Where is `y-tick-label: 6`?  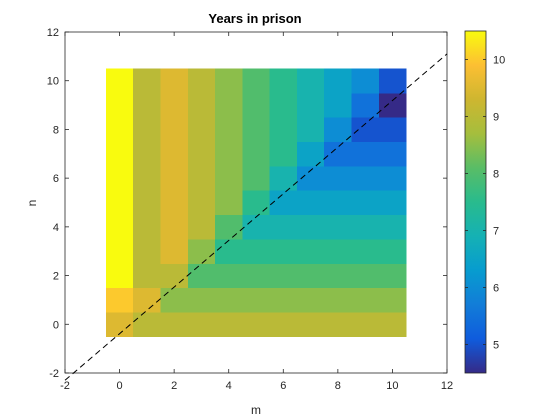 y-tick-label: 6 is located at coordinates (56, 179).